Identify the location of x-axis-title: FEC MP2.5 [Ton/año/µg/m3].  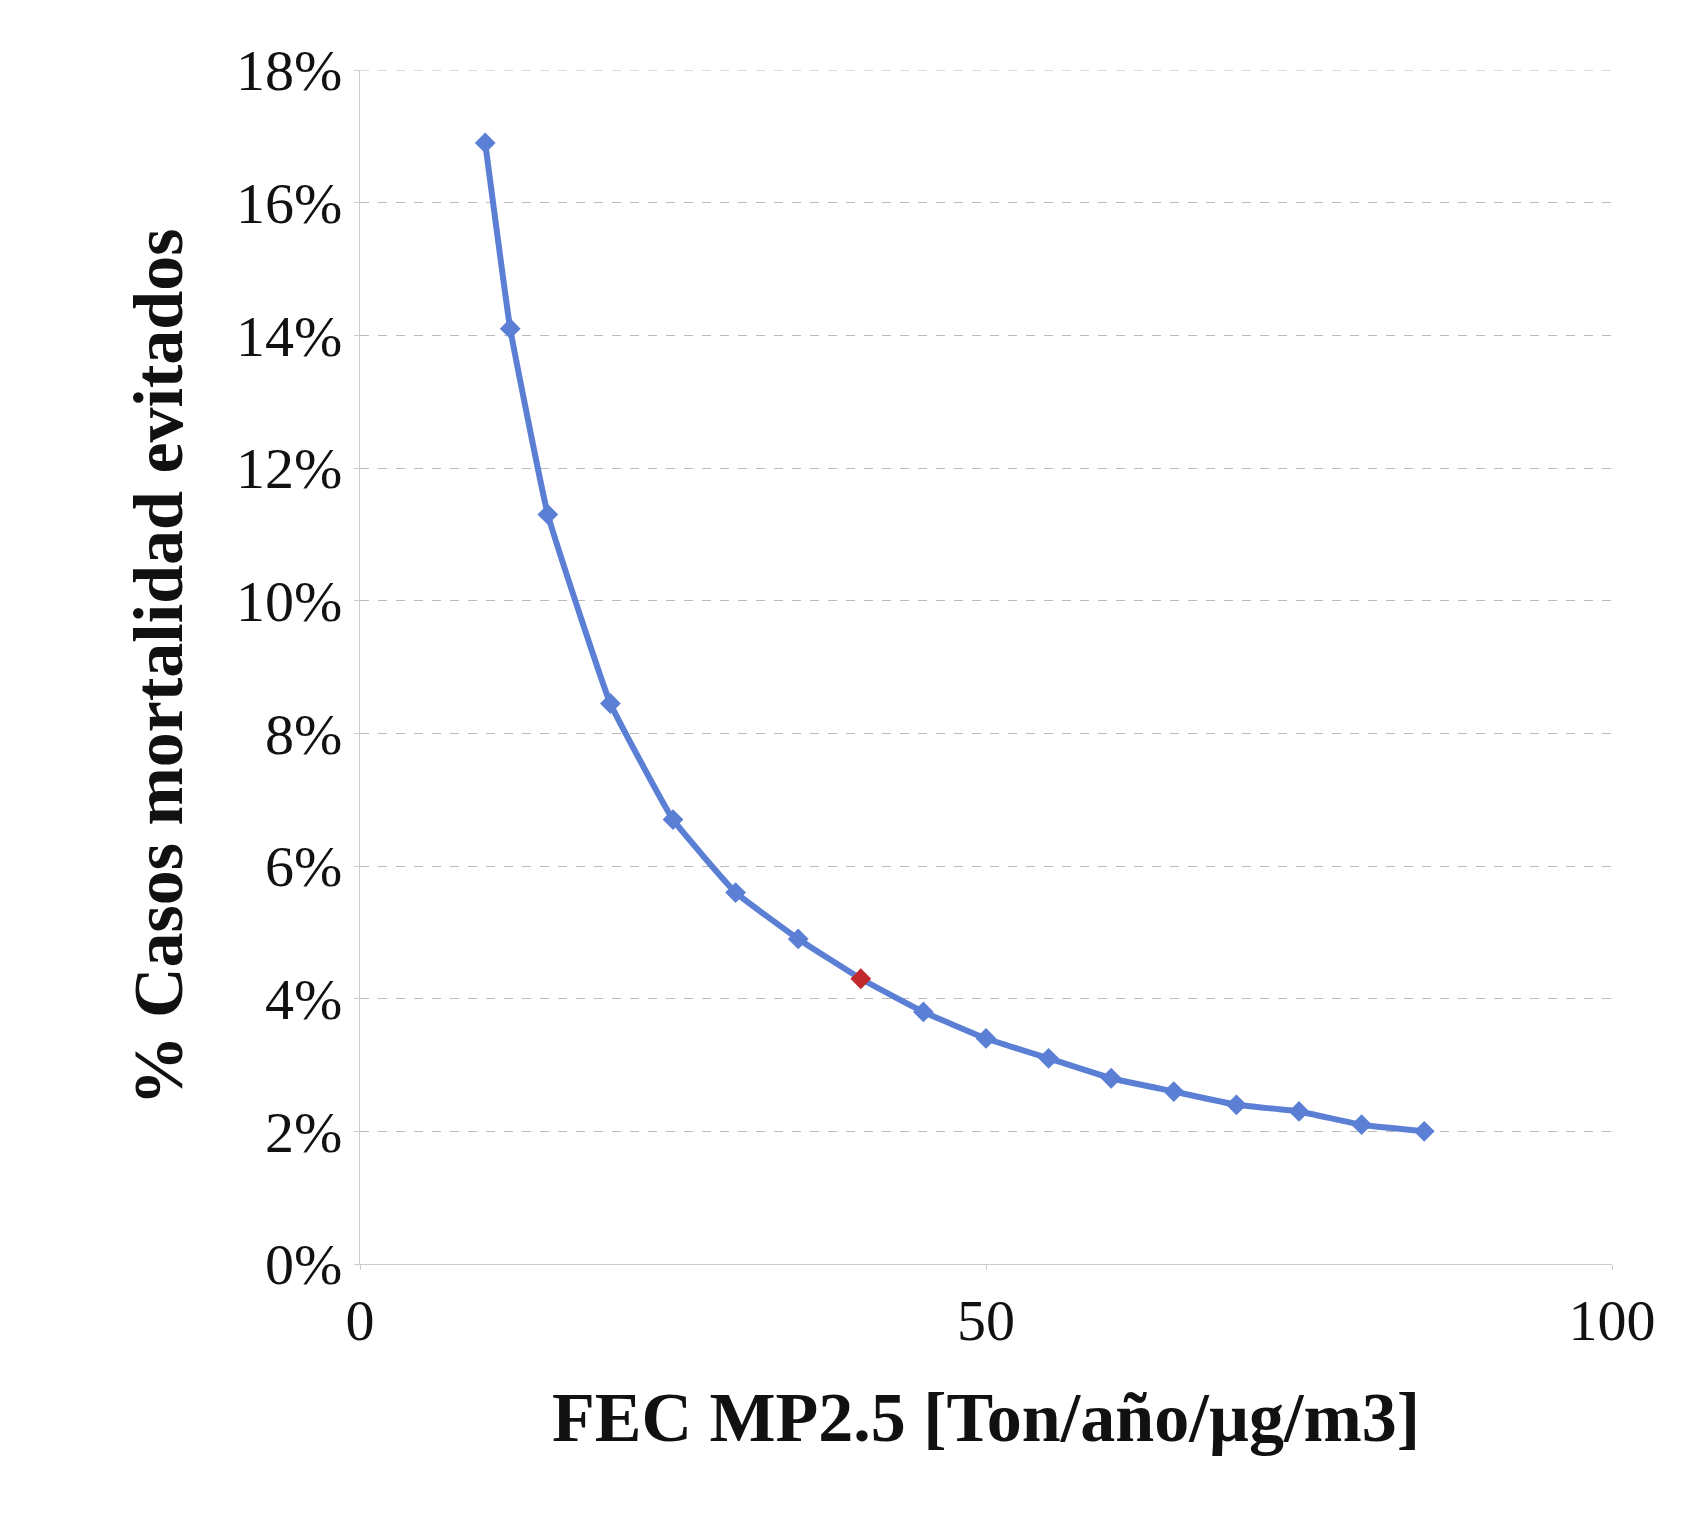
(986, 1418).